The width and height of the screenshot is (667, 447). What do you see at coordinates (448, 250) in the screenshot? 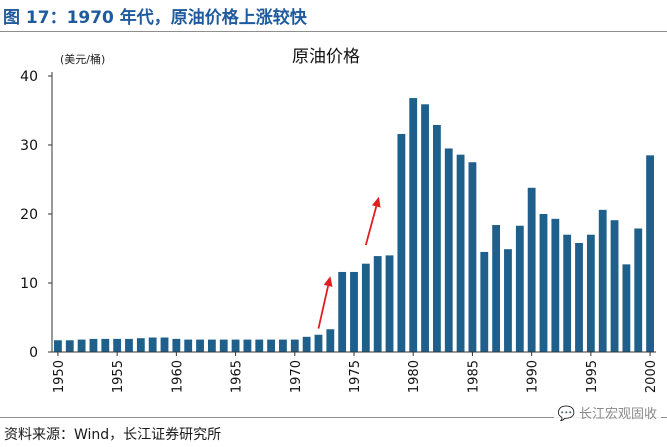
I see `bar-1983` at bounding box center [448, 250].